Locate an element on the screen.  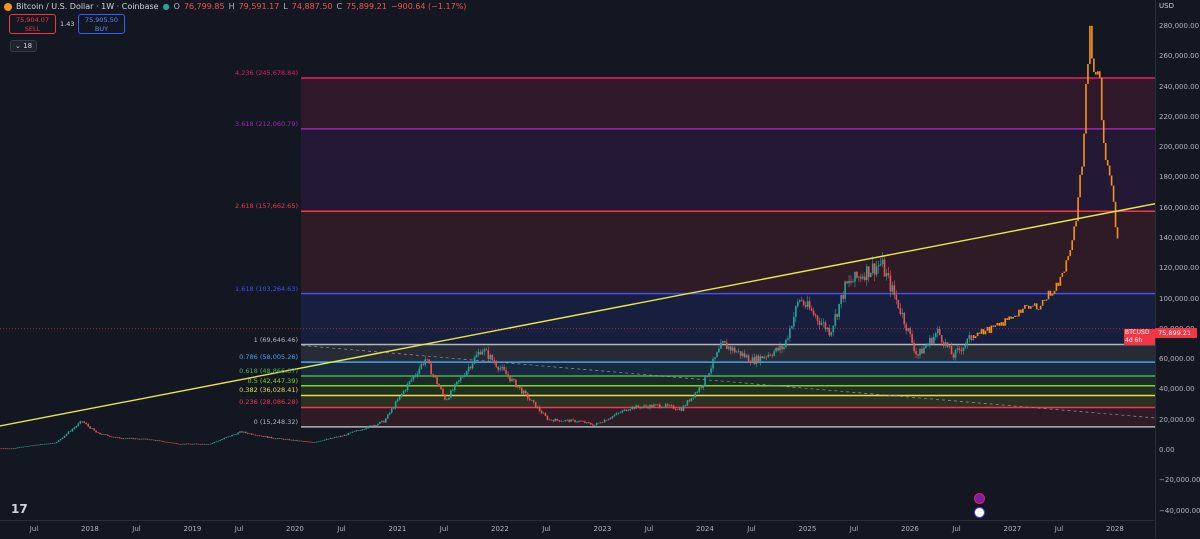
sell-button: 75,904.07 SELL is located at coordinates (32, 24).